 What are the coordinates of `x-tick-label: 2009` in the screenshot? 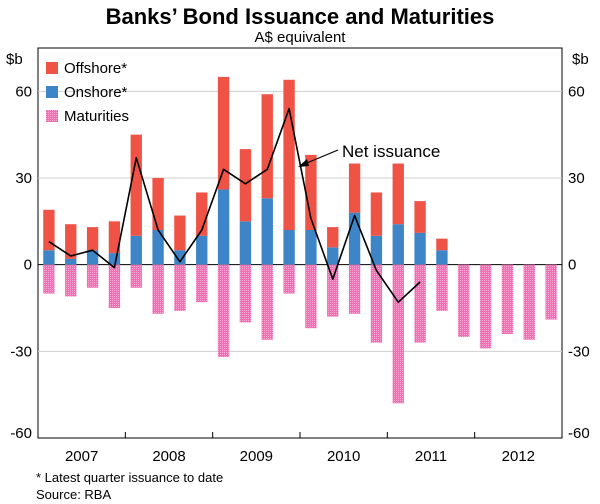 It's located at (256, 456).